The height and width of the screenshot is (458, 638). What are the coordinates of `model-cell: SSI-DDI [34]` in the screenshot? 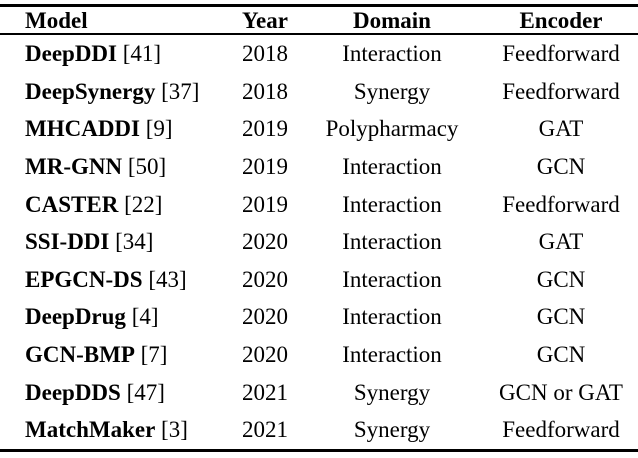 It's located at (115, 241).